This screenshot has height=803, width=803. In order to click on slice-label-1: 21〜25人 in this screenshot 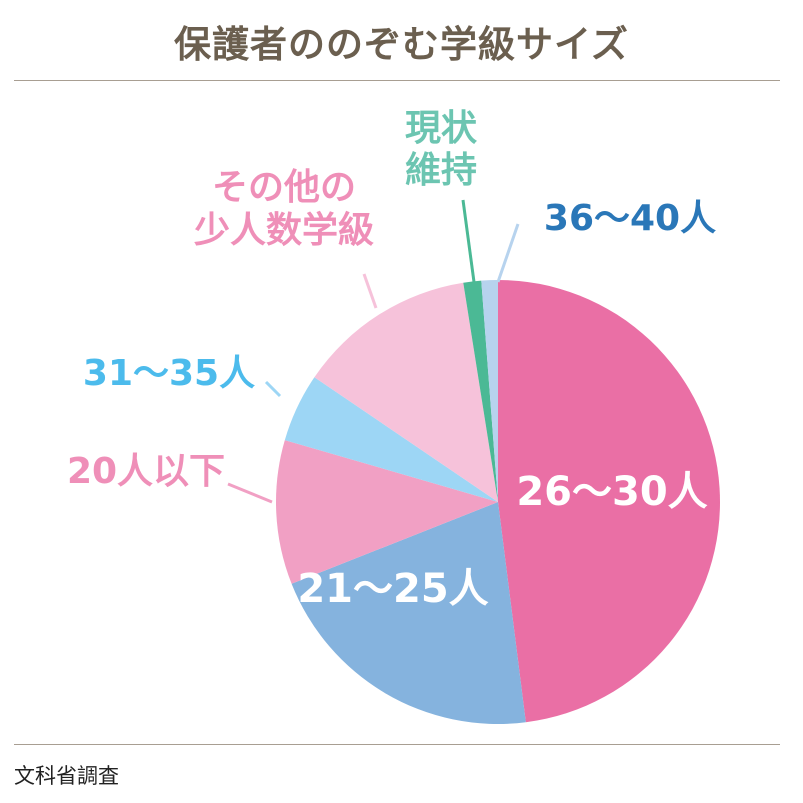, I will do `click(392, 589)`.